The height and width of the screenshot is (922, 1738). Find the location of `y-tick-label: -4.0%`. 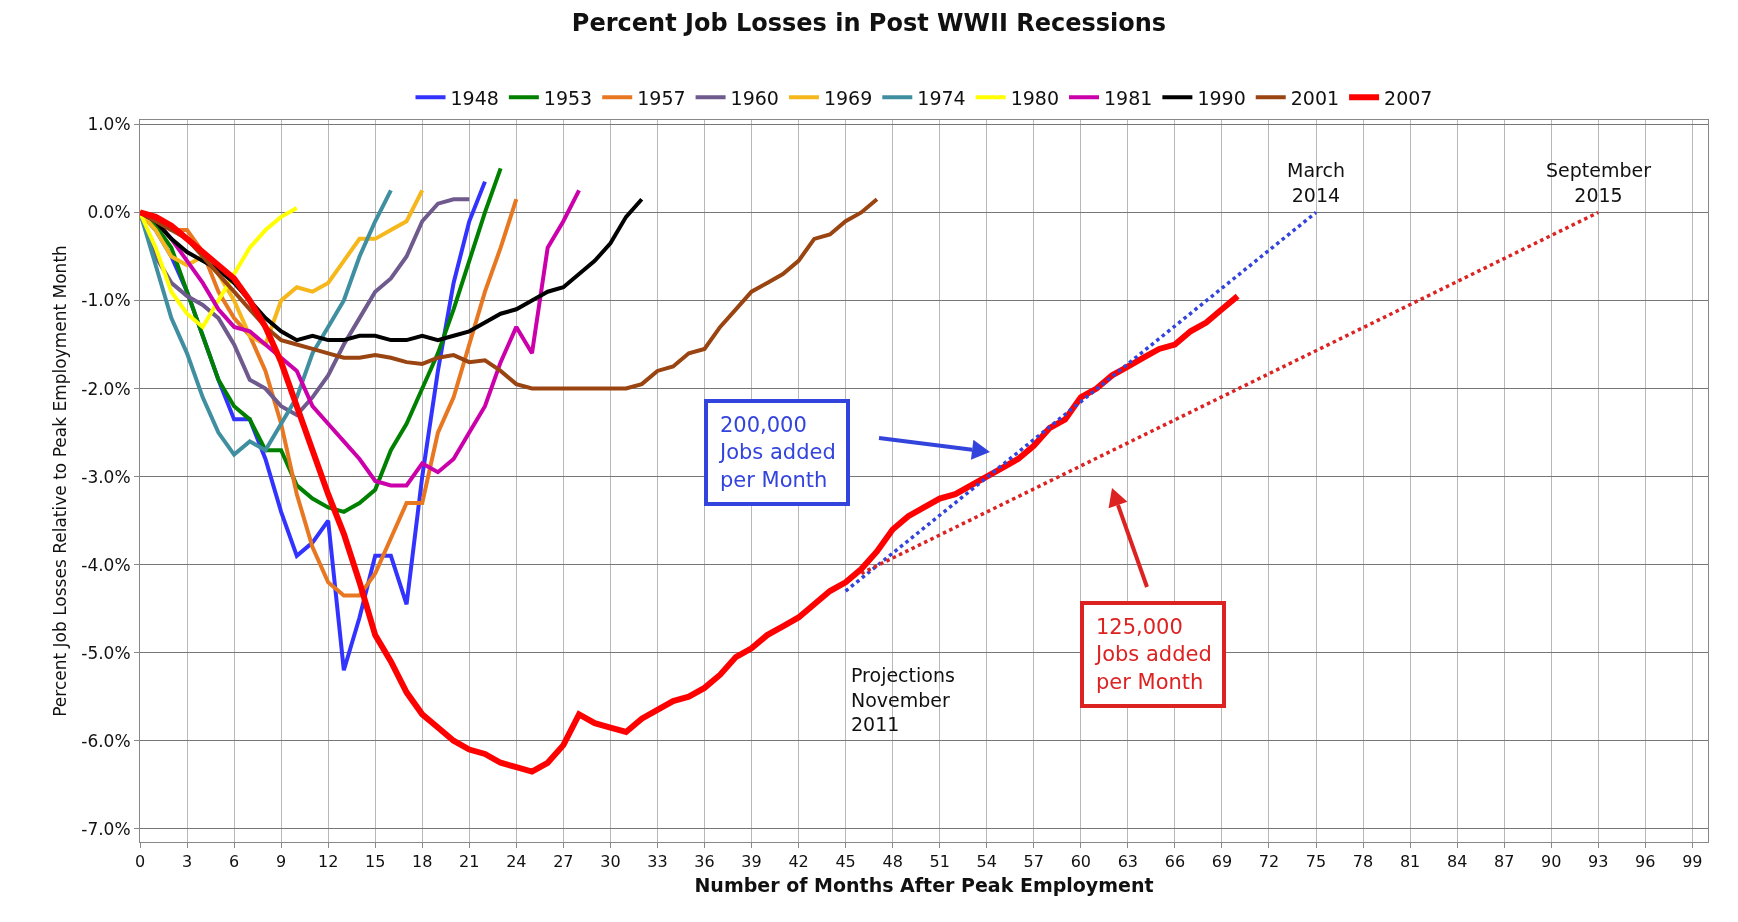

y-tick-label: -4.0% is located at coordinates (106, 564).